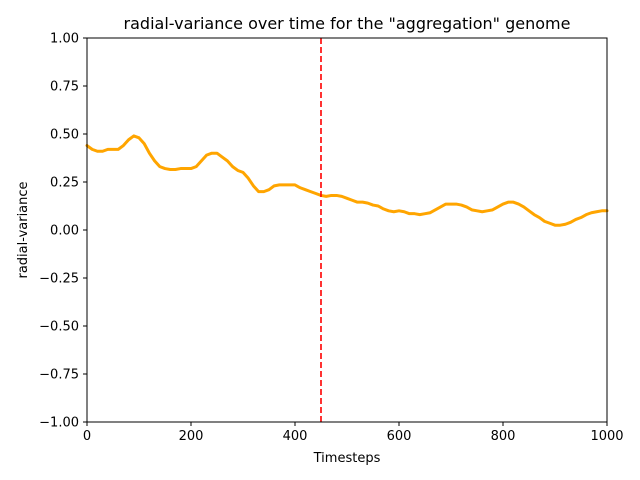 The image size is (640, 480). I want to click on x-tick-label: 1000, so click(606, 436).